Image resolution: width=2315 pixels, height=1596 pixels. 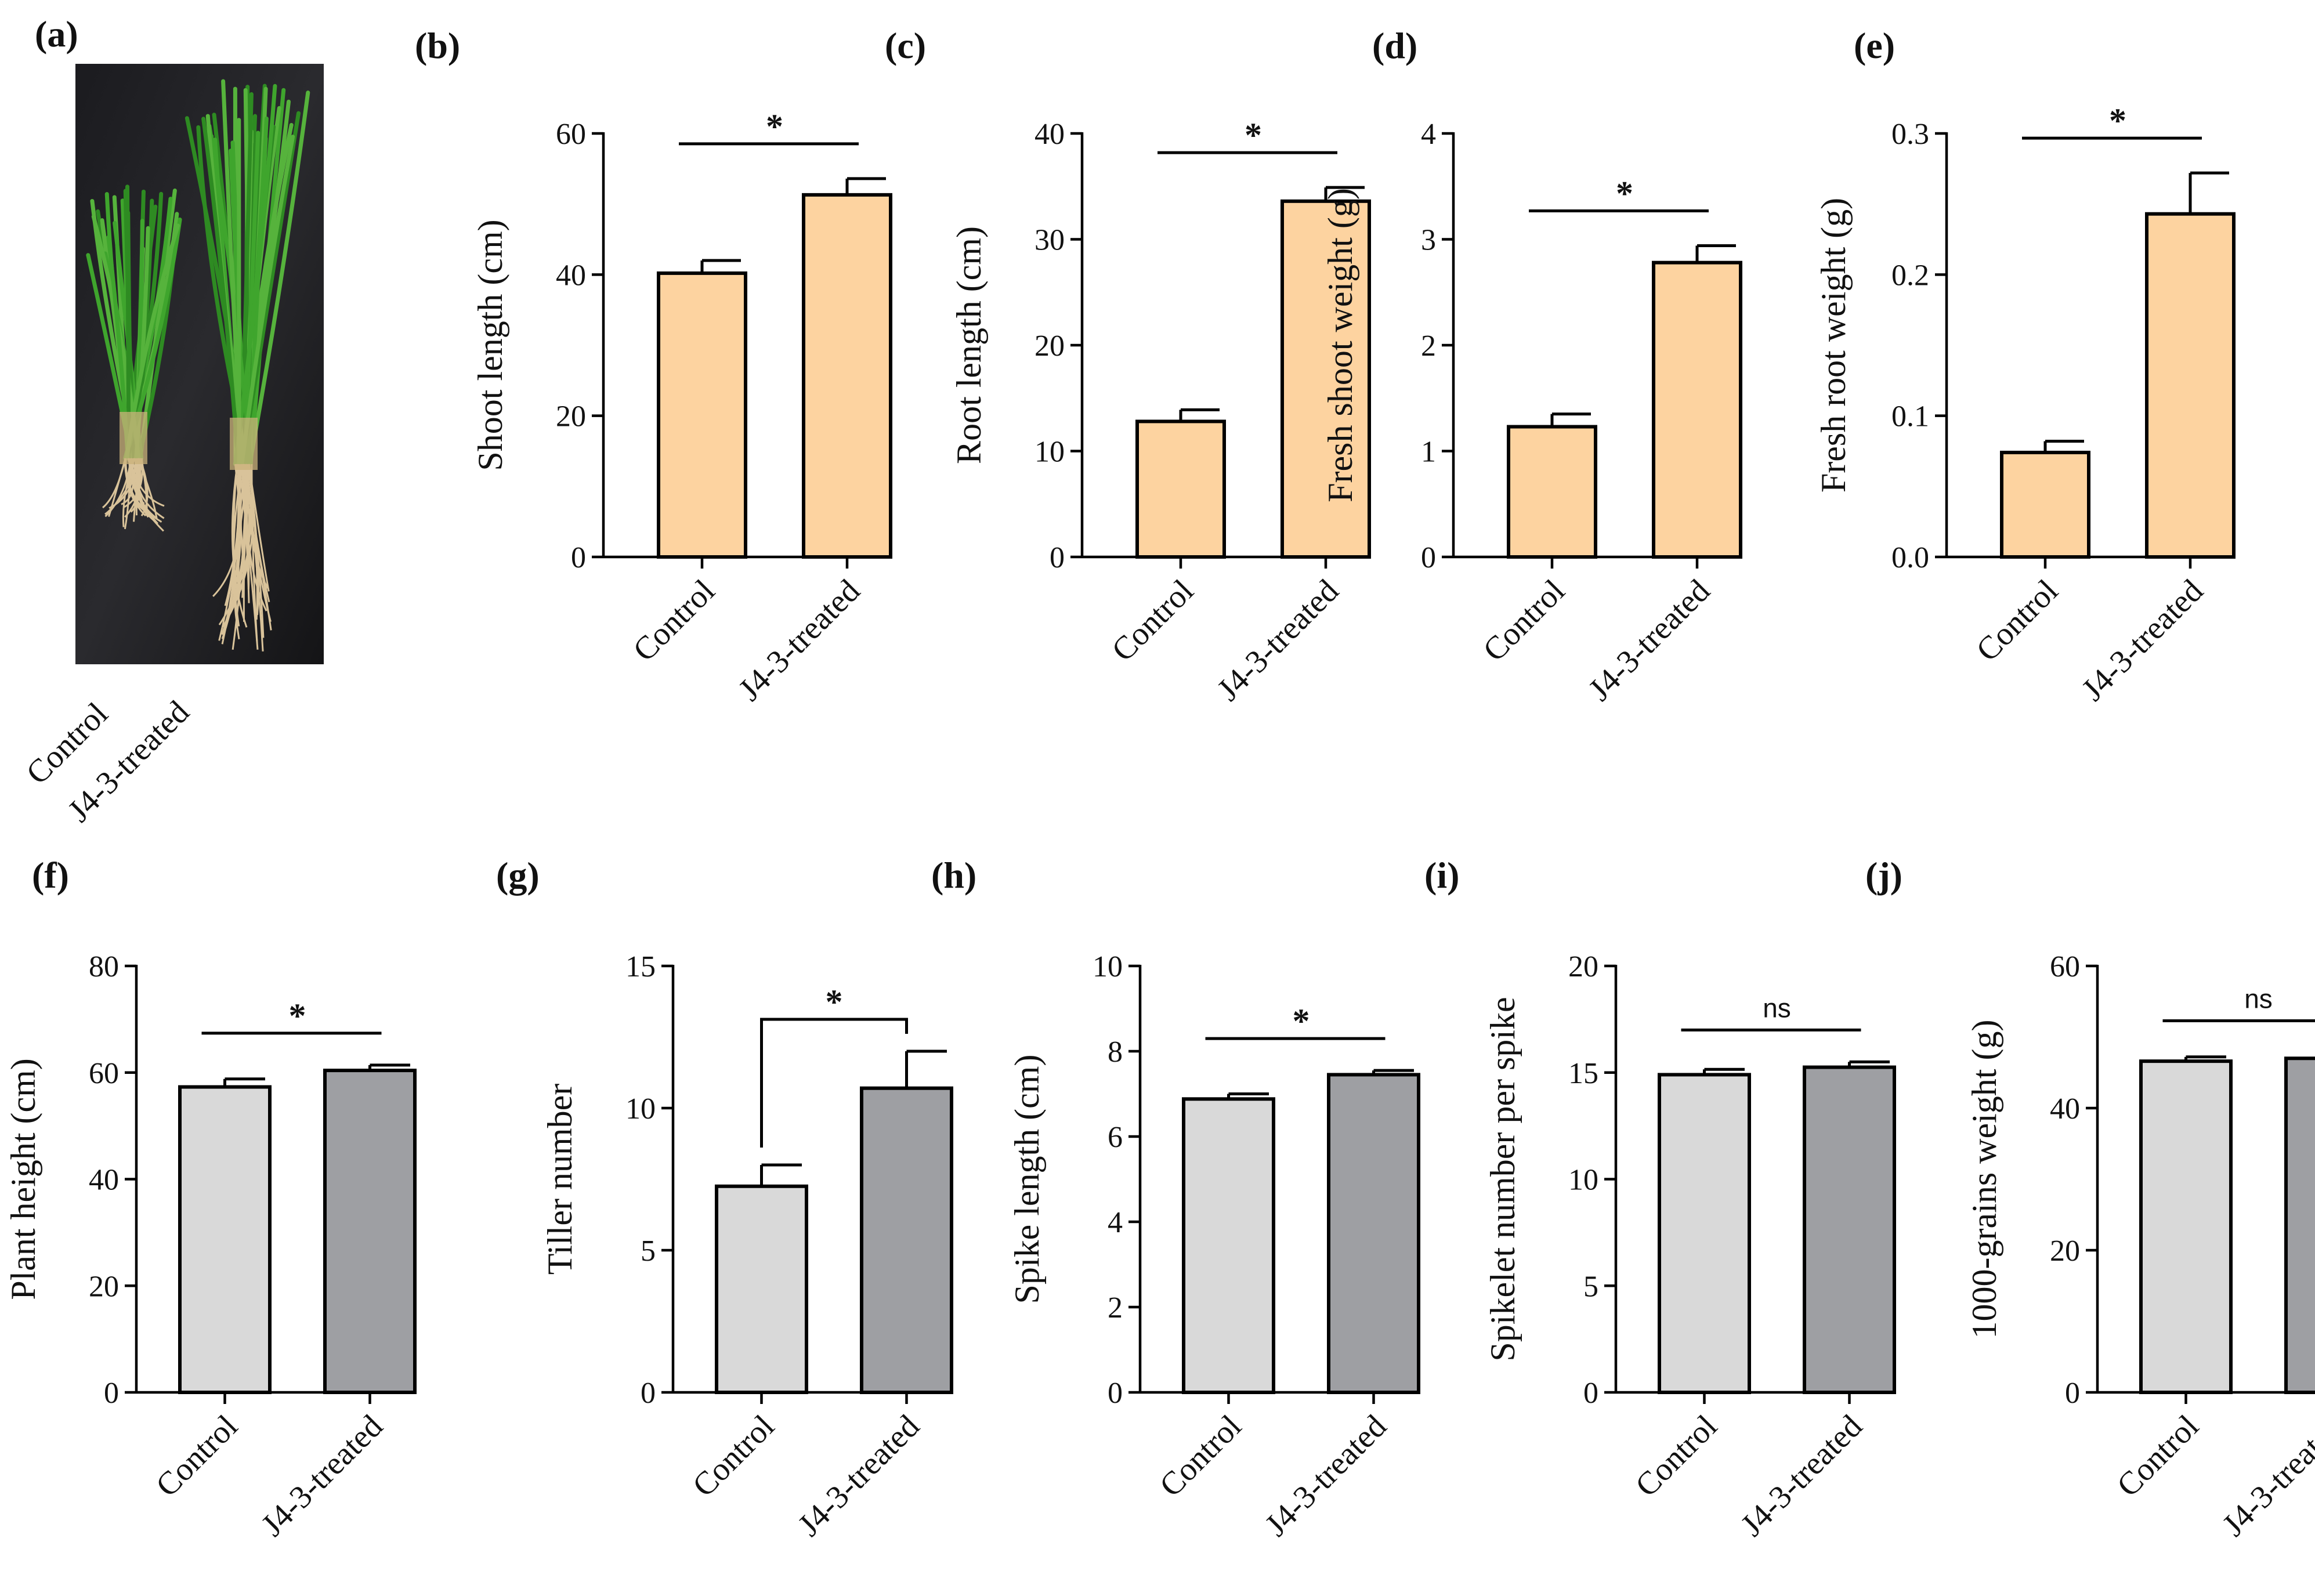 What do you see at coordinates (1340, 345) in the screenshot?
I see `y-axis-label: Fresh shoot weight (g)` at bounding box center [1340, 345].